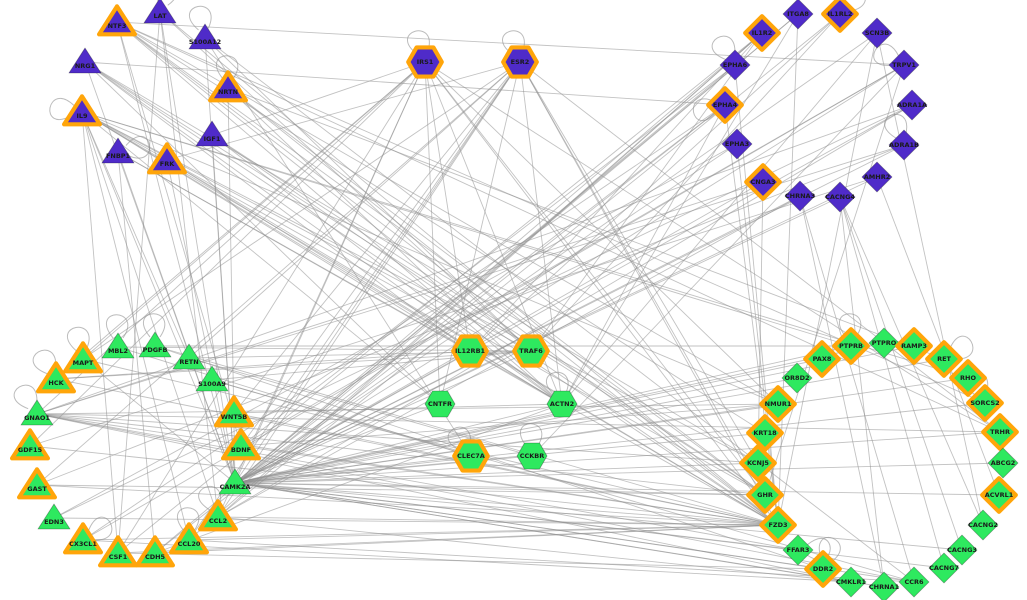 The width and height of the screenshot is (1027, 600). I want to click on node-WNT5B: WNT5B, so click(234, 411).